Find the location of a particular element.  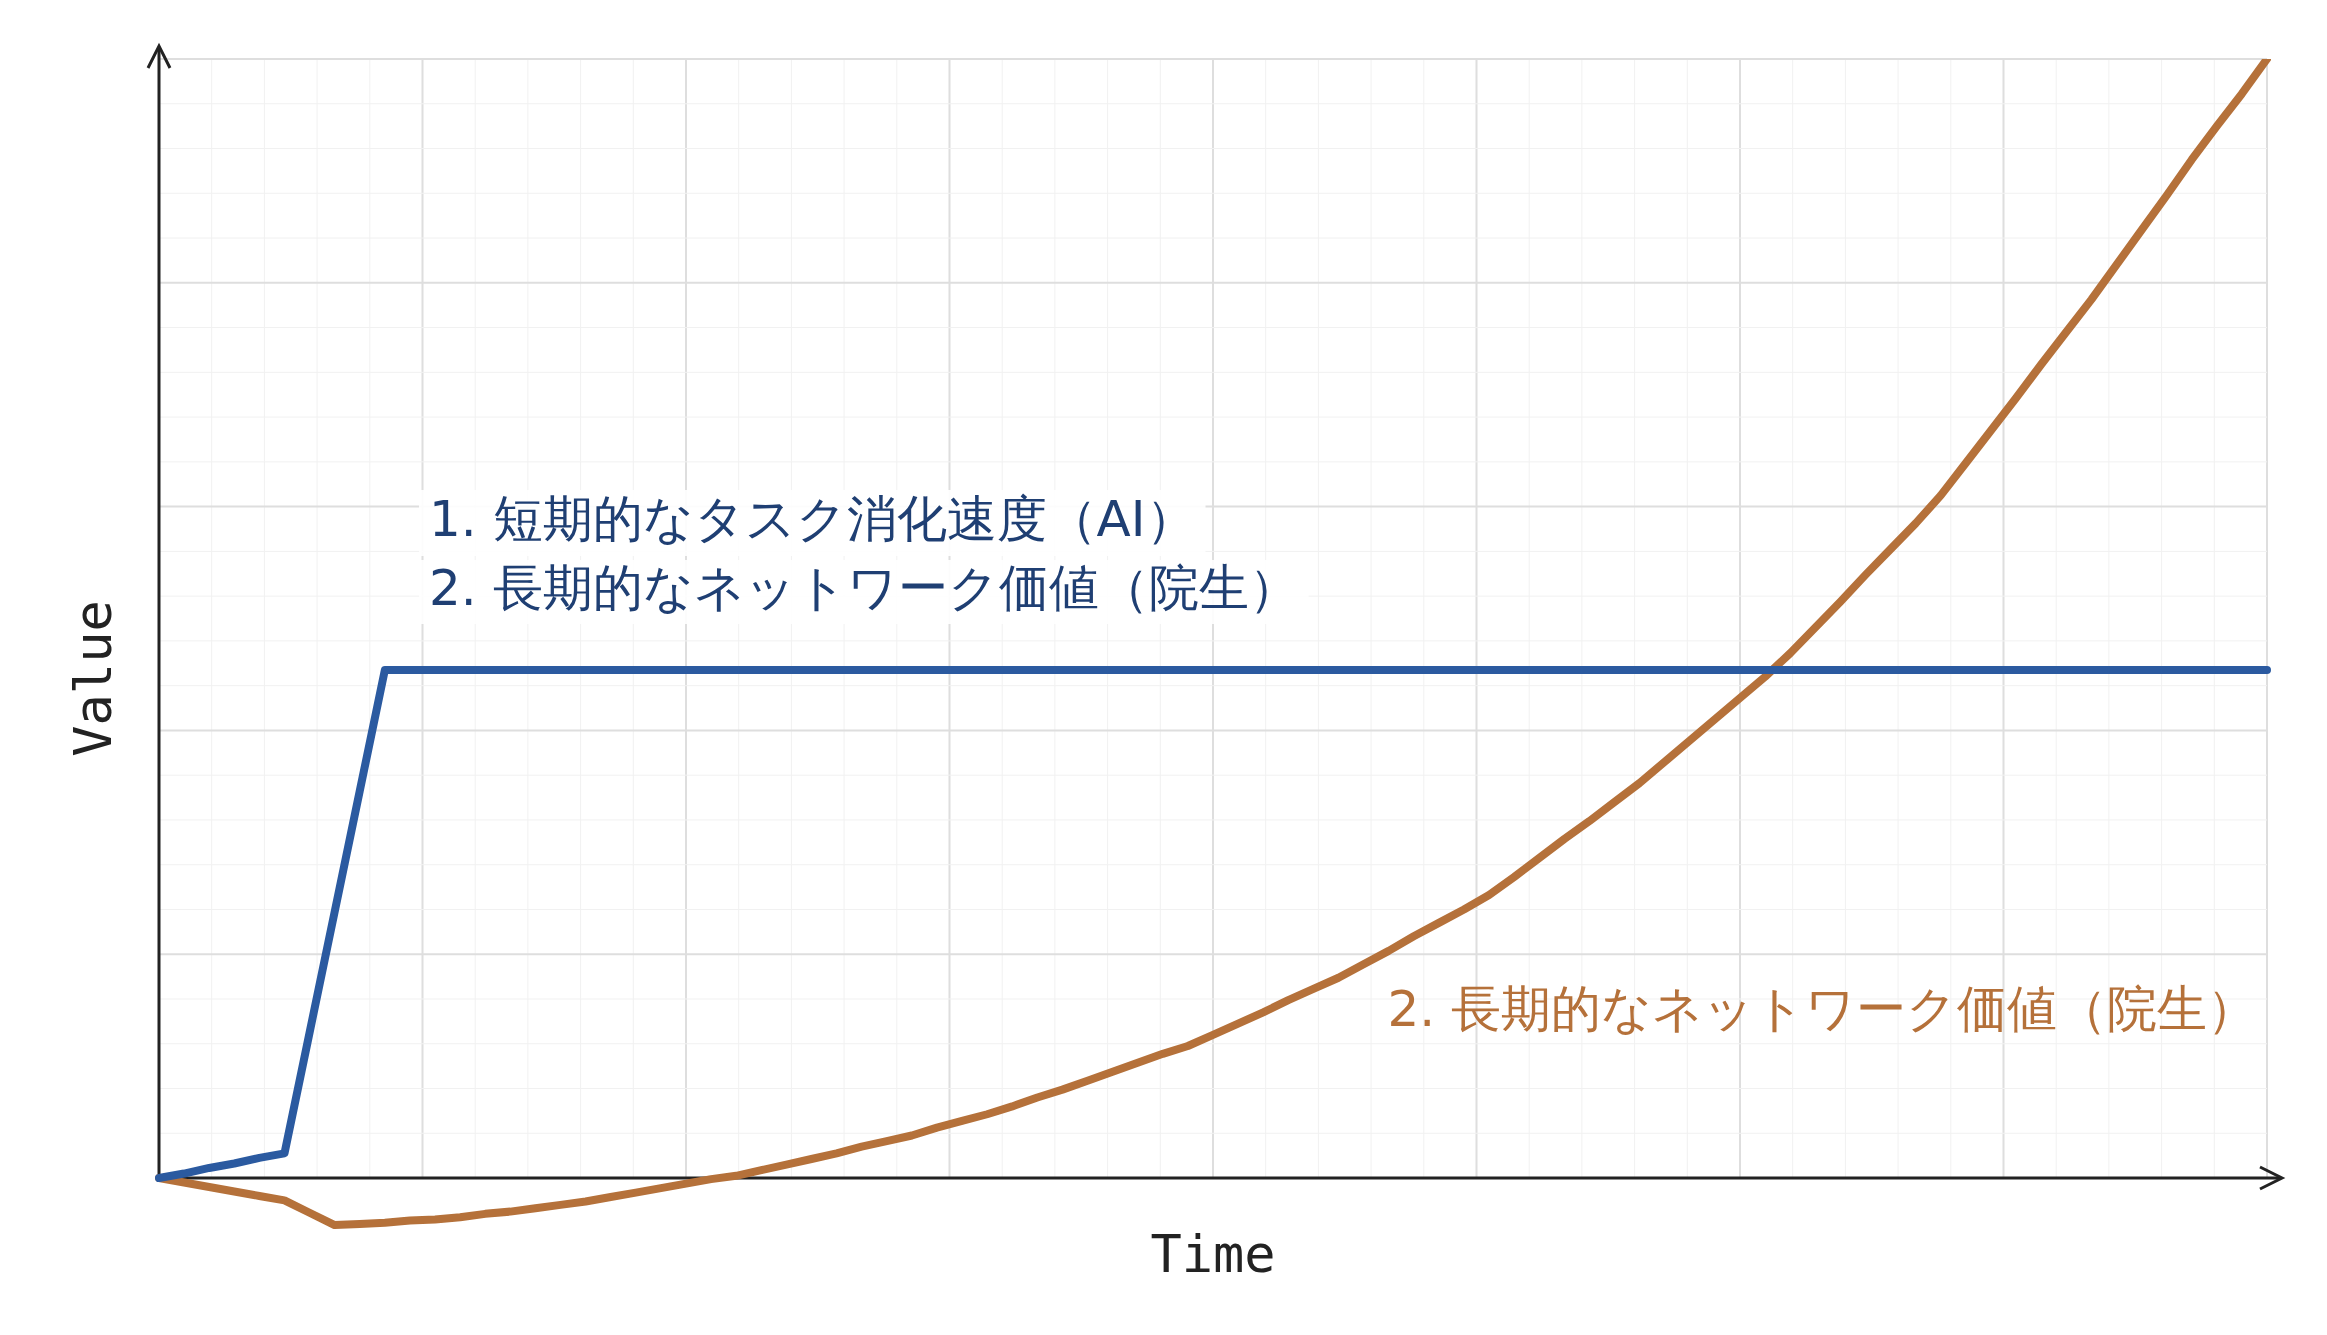

annotation: 2. 長期的なネットワーク価値（院生） is located at coordinates (864, 587).